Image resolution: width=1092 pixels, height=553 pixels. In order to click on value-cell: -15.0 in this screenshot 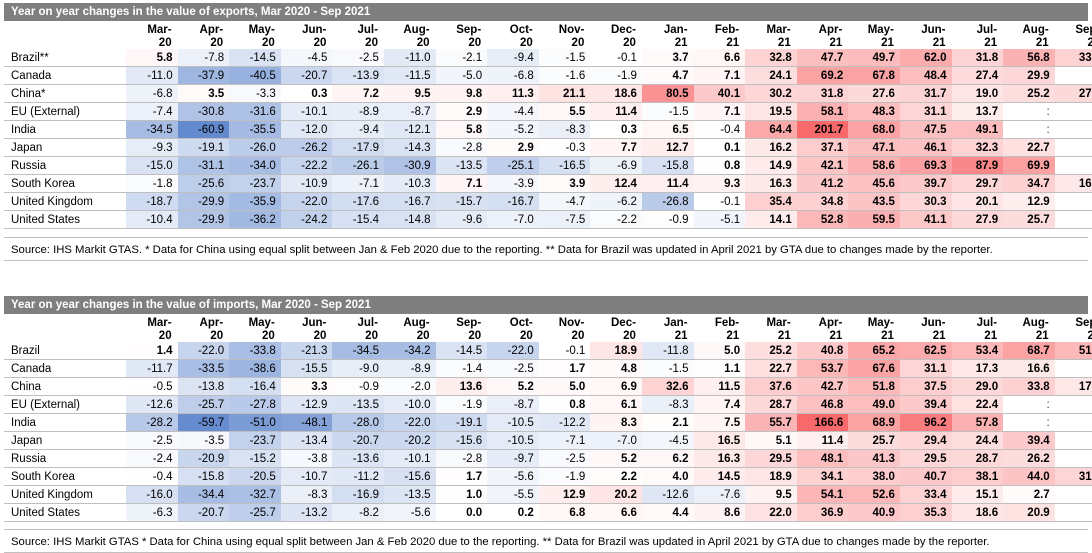, I will do `click(152, 165)`.